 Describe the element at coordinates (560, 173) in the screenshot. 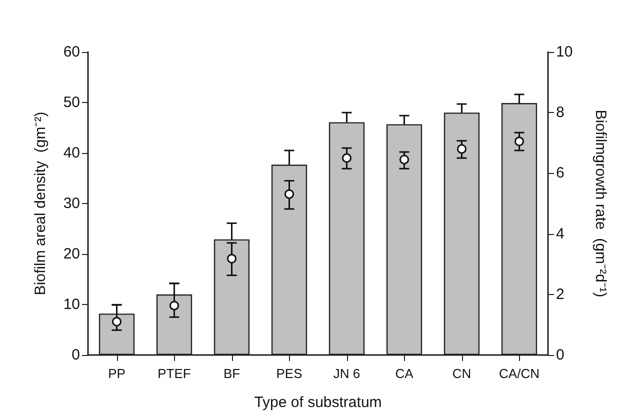

I see `y2-tick-label: 6` at that location.